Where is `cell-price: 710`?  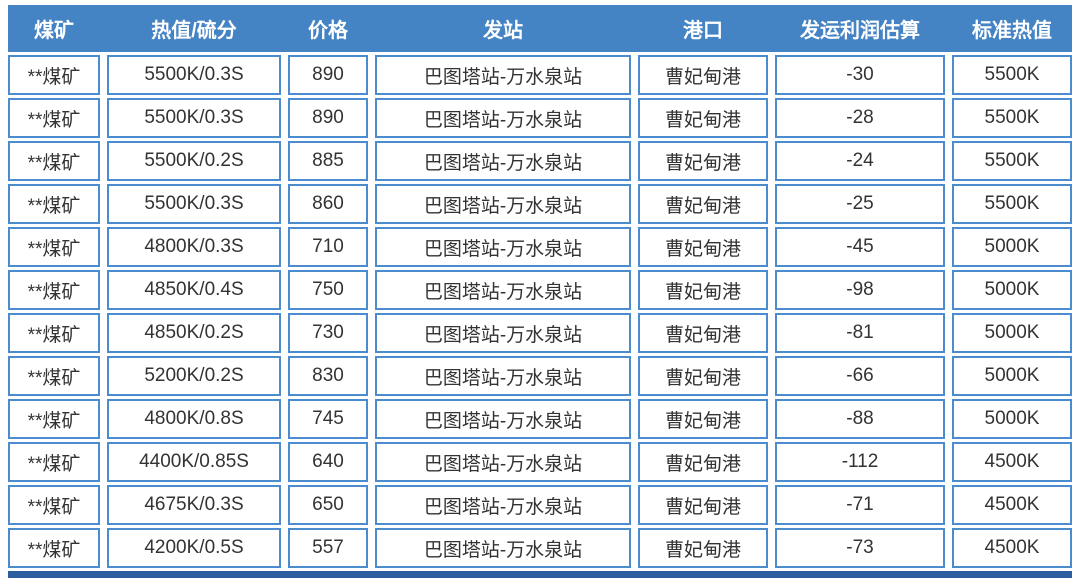 cell-price: 710 is located at coordinates (328, 247).